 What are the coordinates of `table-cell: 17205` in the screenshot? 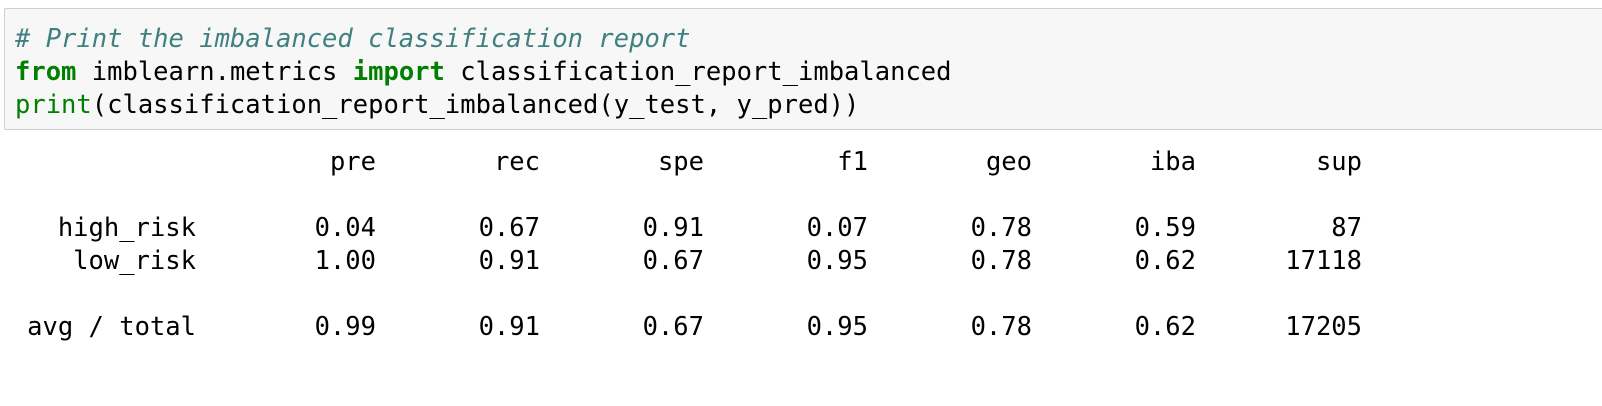 It's located at (1323, 327).